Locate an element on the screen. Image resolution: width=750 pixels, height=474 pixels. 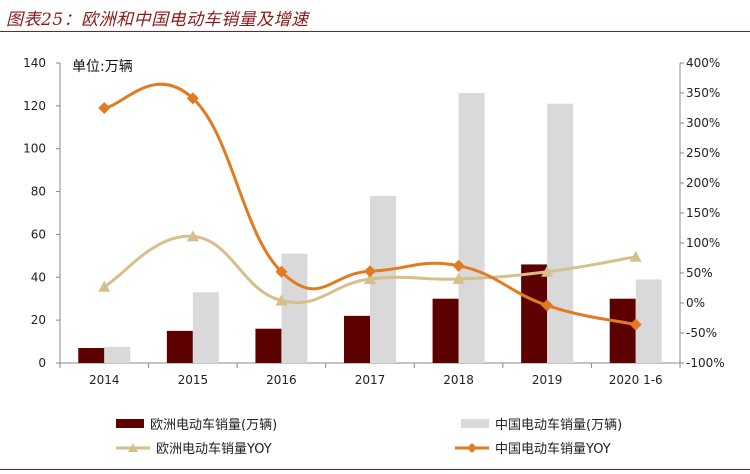
left-tick-label: 120 is located at coordinates (34, 106).